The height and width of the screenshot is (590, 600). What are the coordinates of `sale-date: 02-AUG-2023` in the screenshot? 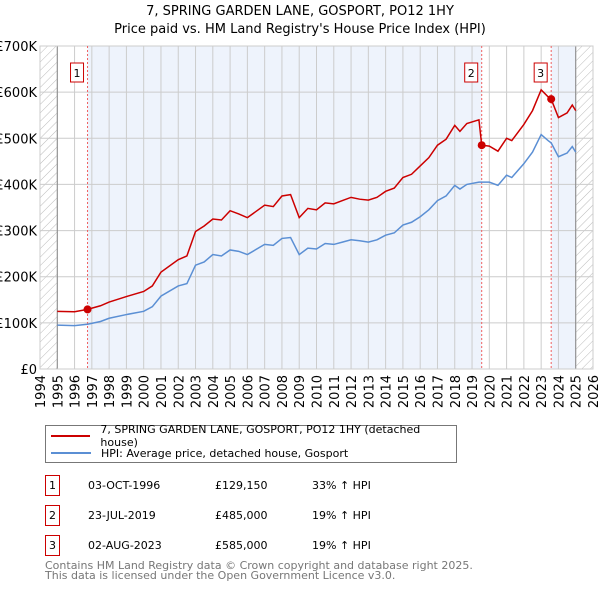 It's located at (125, 545).